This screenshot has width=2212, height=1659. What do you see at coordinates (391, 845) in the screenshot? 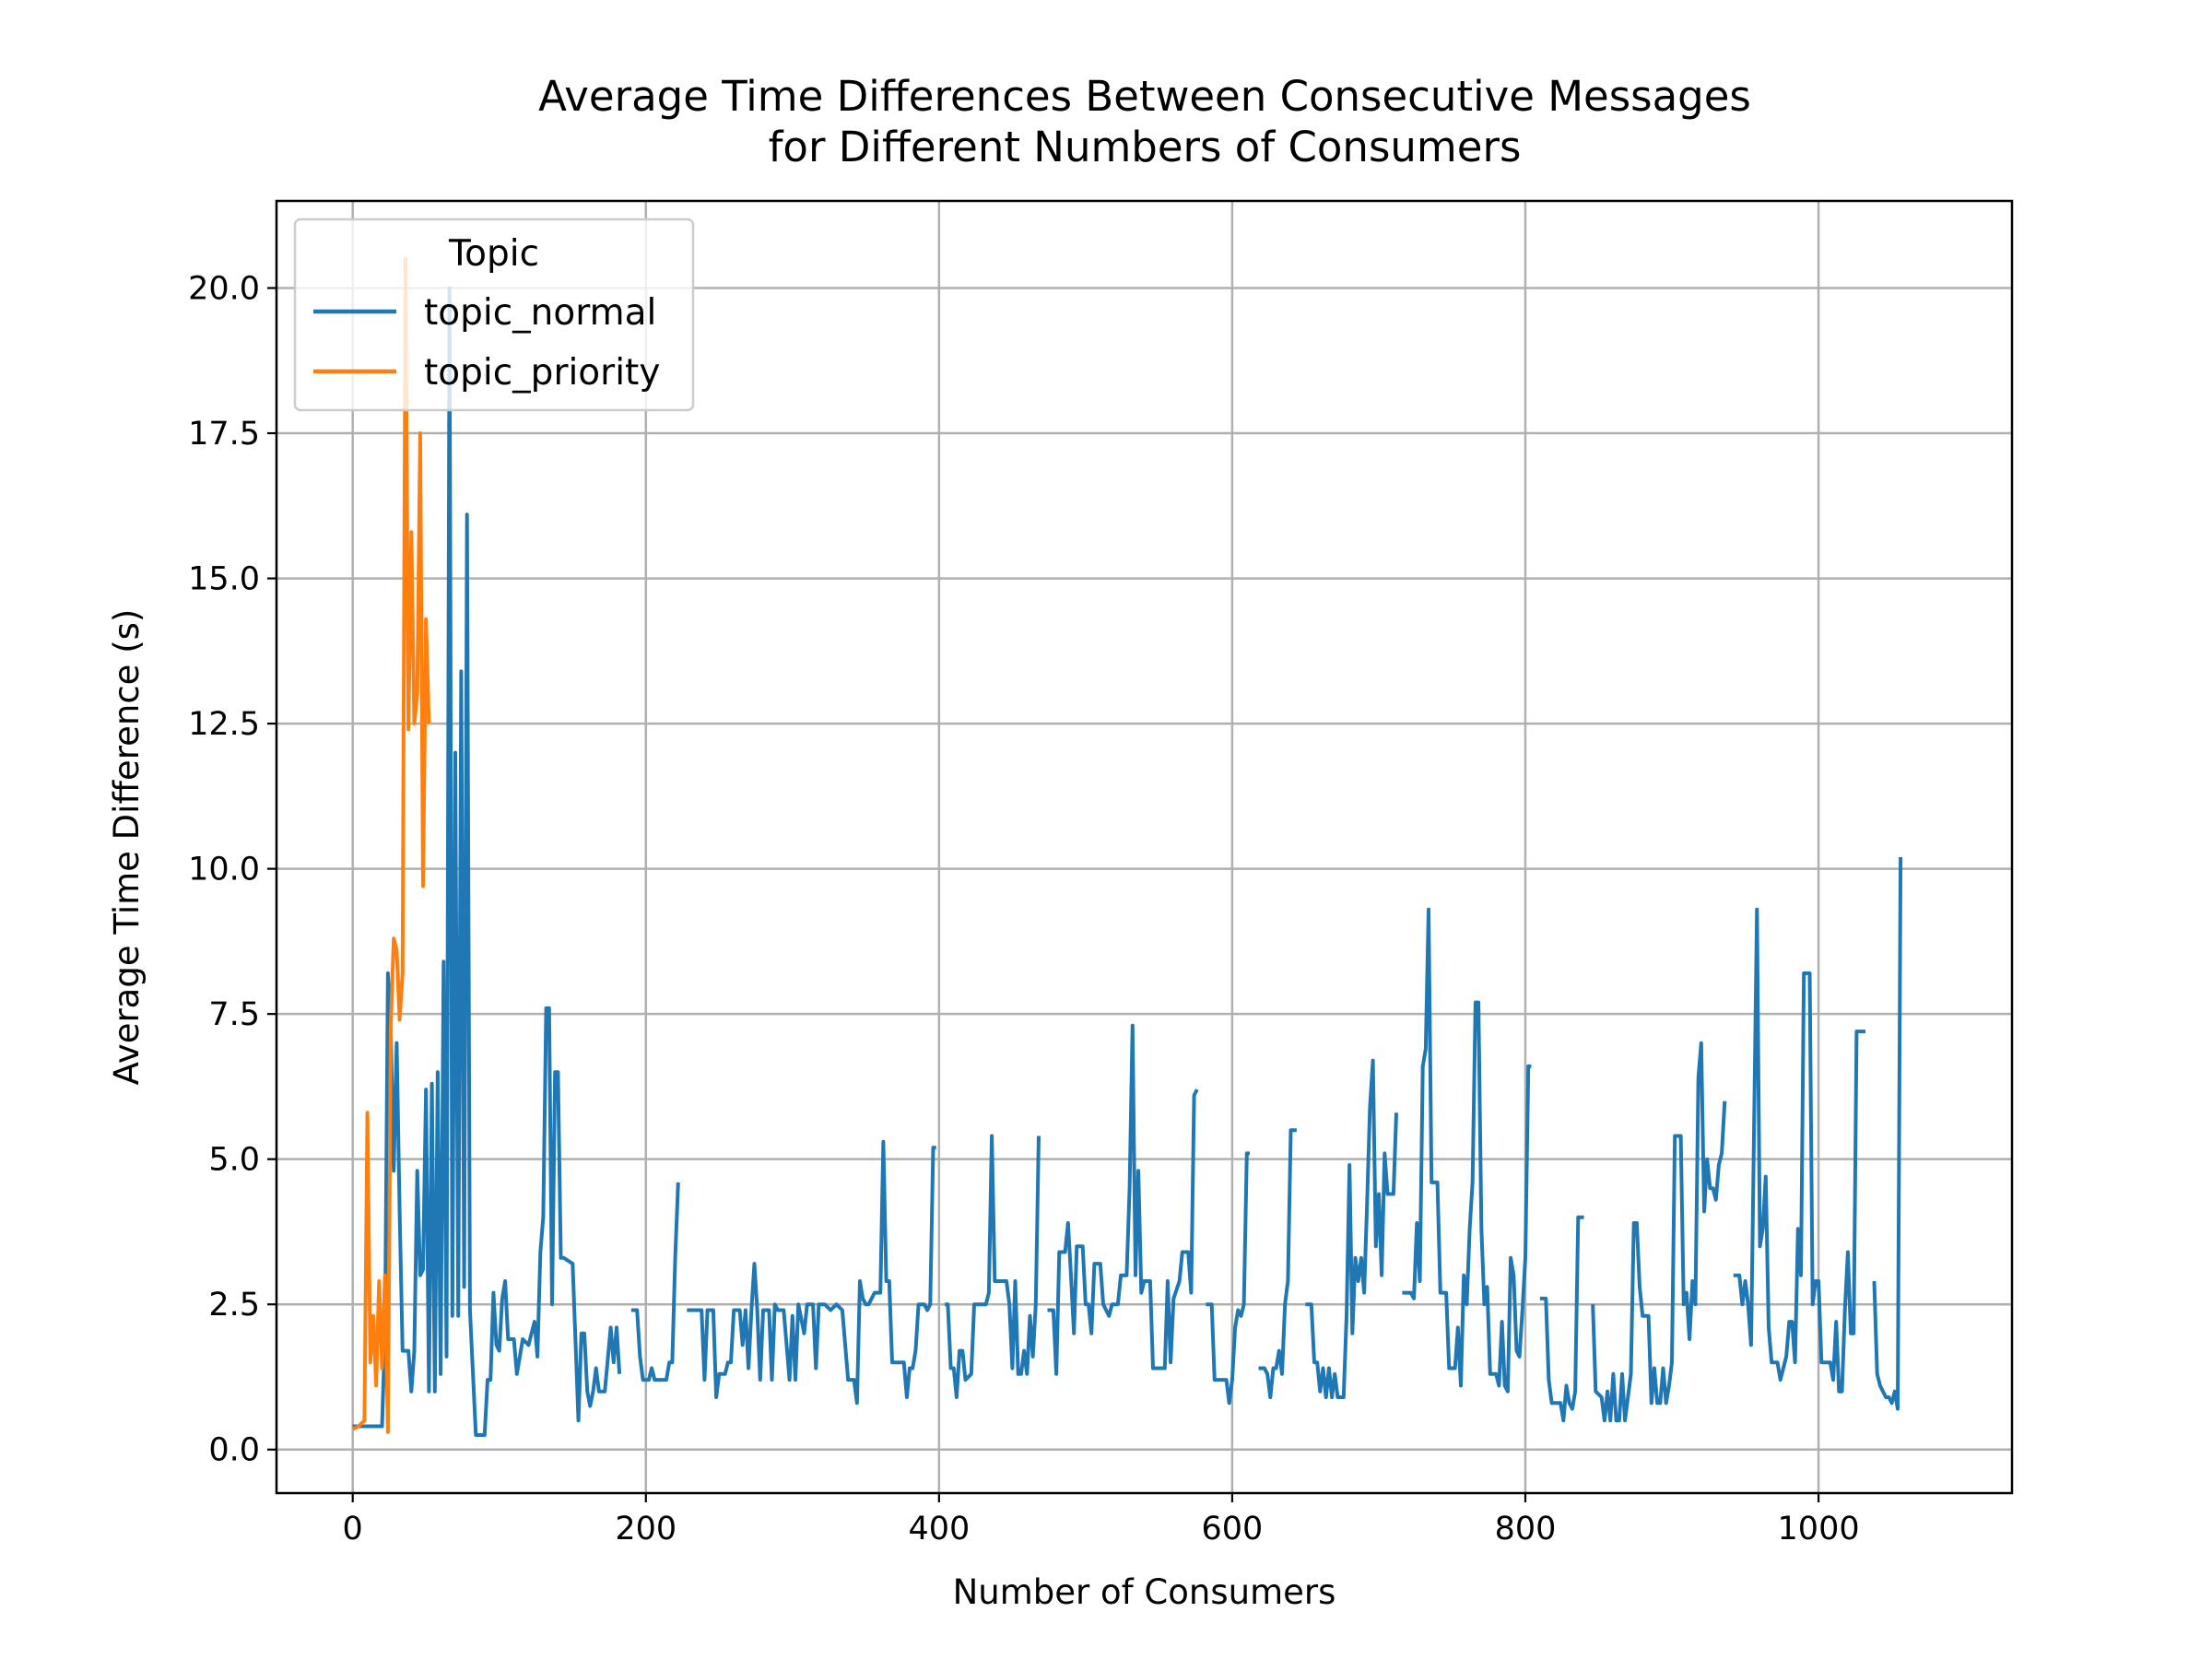
I see `series-line-topic_priority` at bounding box center [391, 845].